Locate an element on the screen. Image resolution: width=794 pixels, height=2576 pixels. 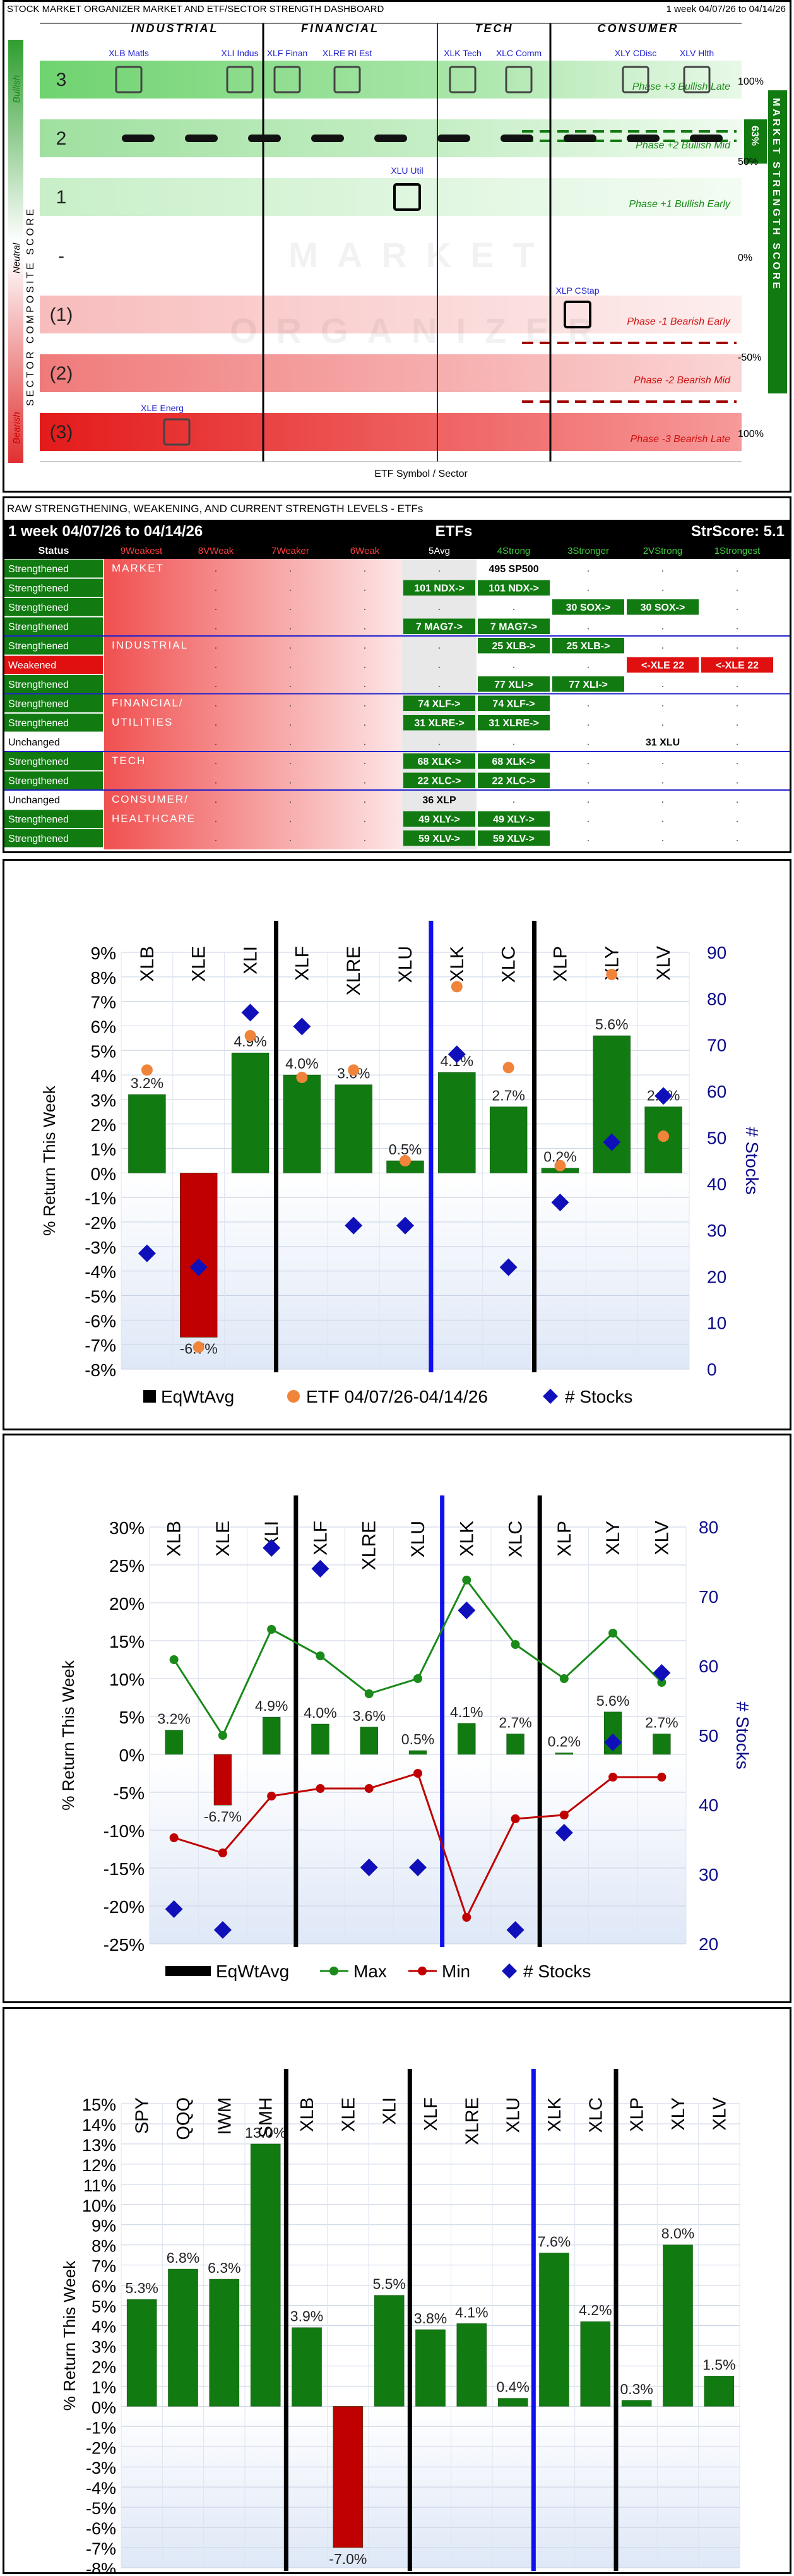
category-label-12: XLP is located at coordinates (637, 2114).